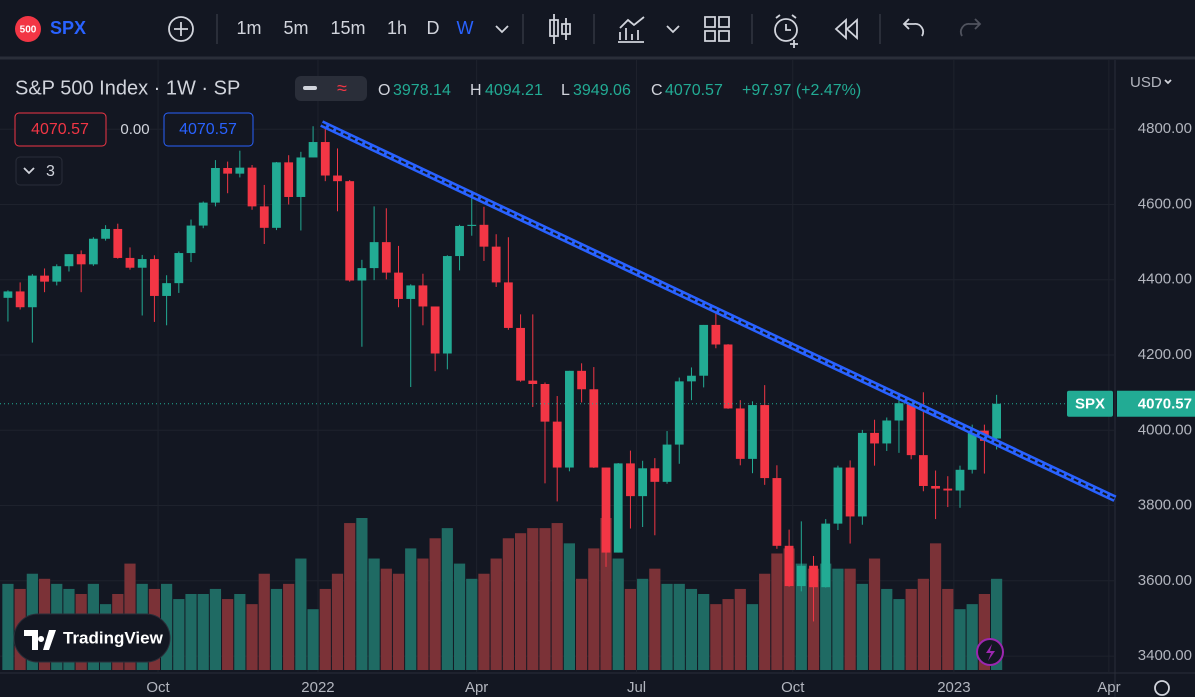  I want to click on interval: W, so click(465, 28).